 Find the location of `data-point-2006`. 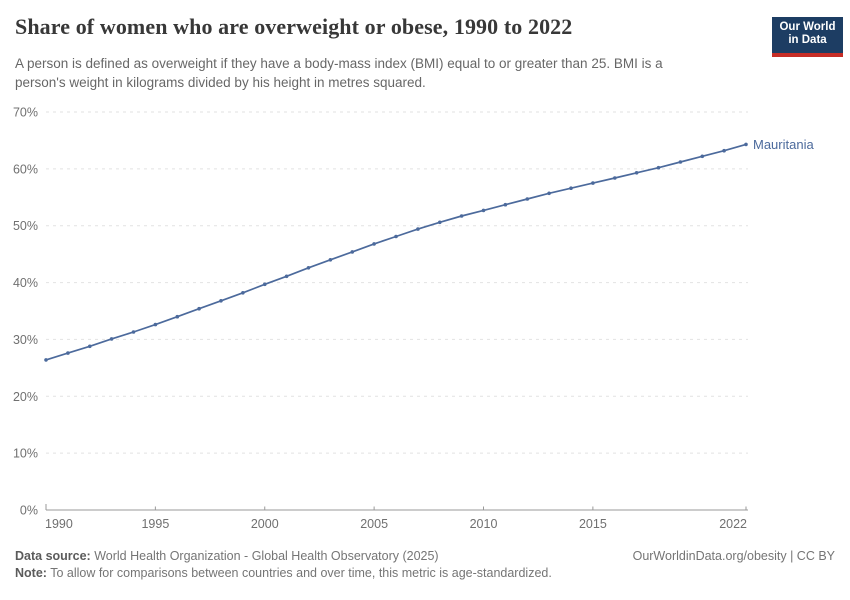

data-point-2006 is located at coordinates (396, 236).